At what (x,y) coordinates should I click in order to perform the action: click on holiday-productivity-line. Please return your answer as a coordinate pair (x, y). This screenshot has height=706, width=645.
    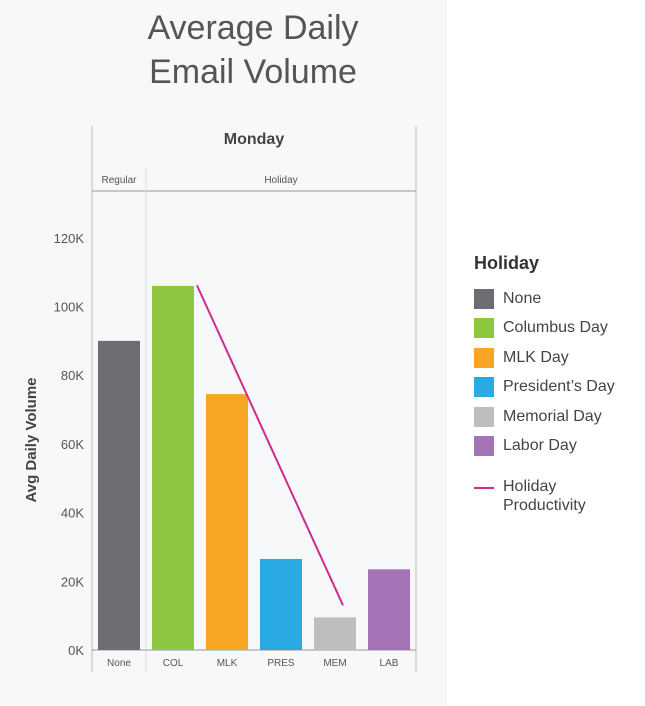
    Looking at the image, I should click on (270, 445).